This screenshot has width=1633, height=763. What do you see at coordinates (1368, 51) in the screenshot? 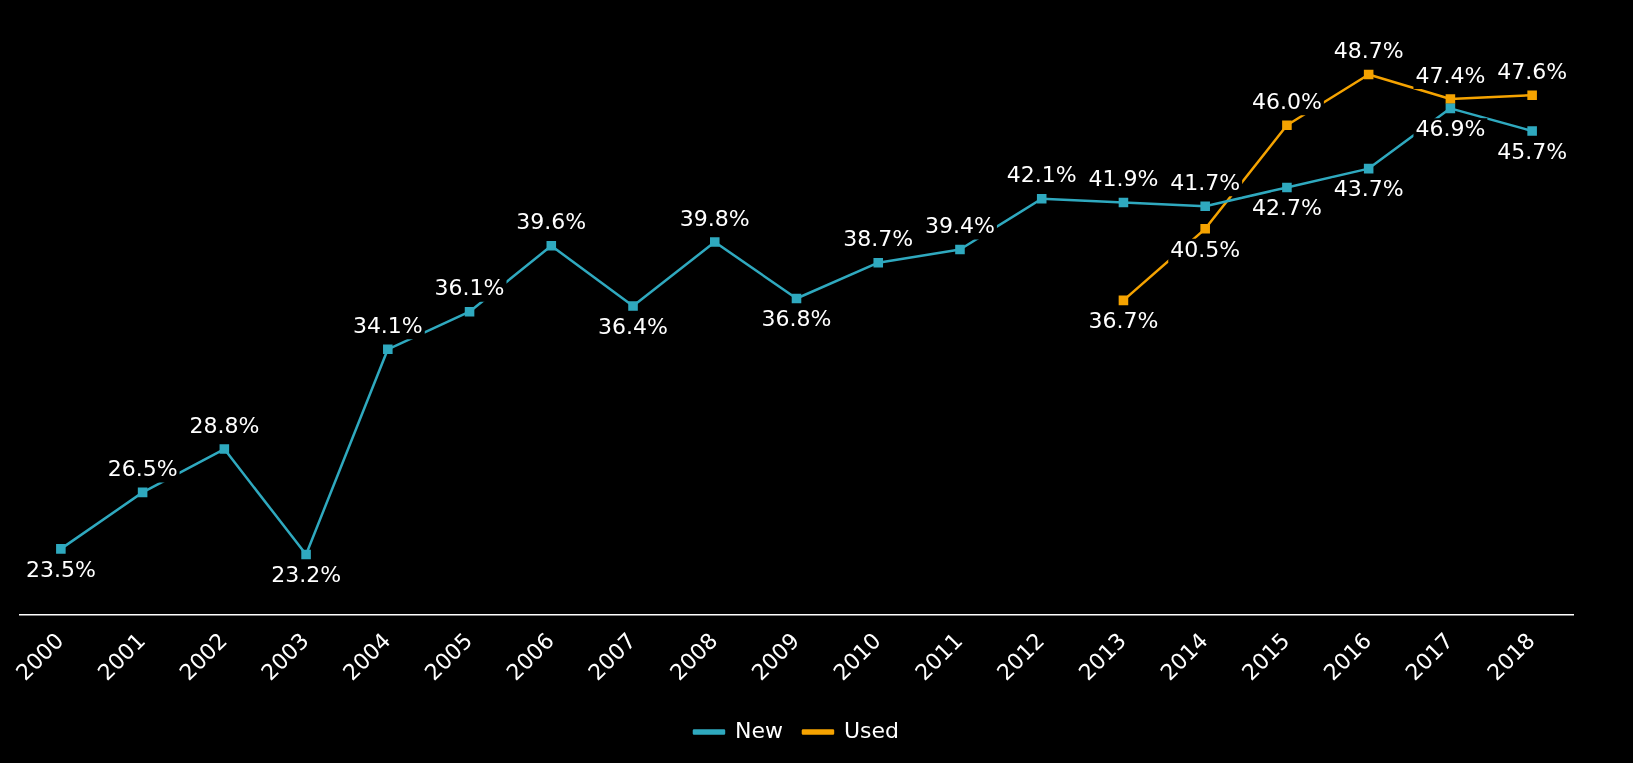
I see `data-label: 48.7%` at bounding box center [1368, 51].